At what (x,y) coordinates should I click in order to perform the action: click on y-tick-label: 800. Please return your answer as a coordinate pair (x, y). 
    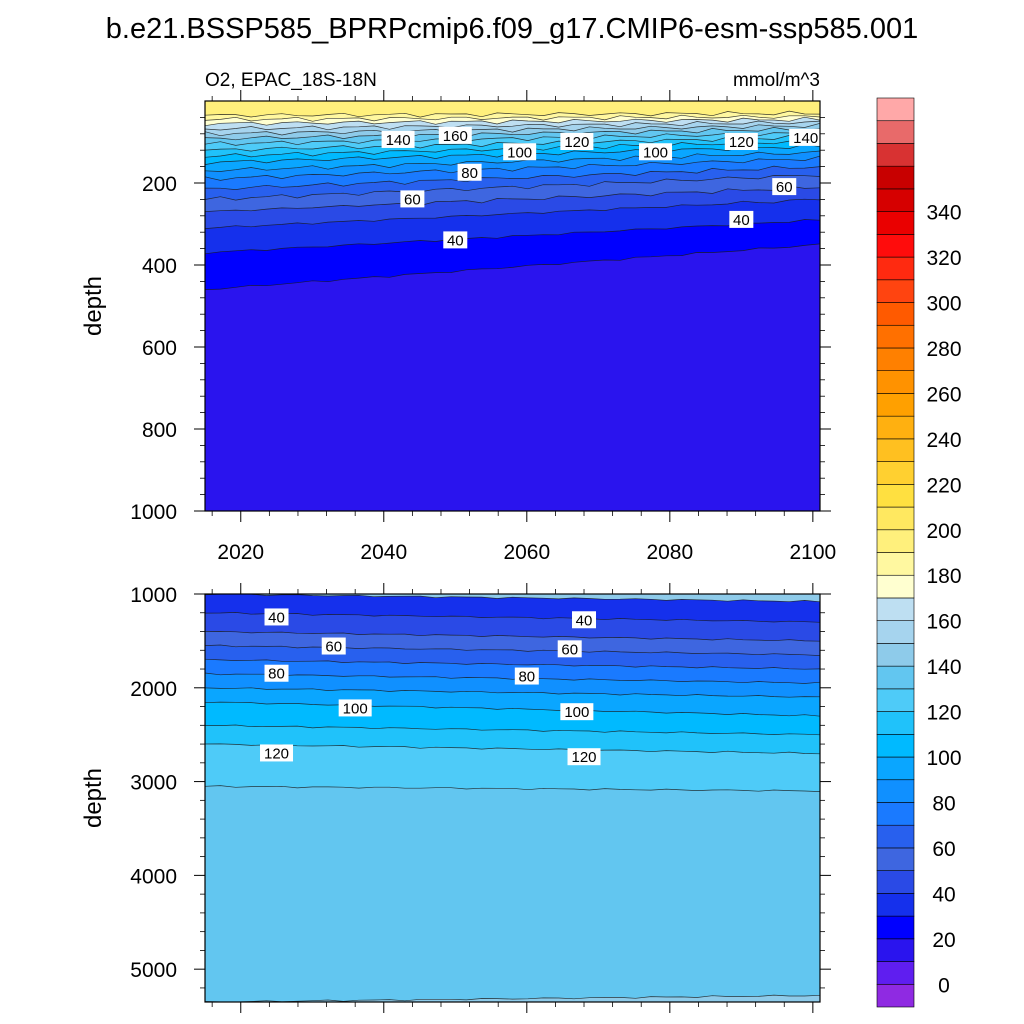
    Looking at the image, I should click on (159, 430).